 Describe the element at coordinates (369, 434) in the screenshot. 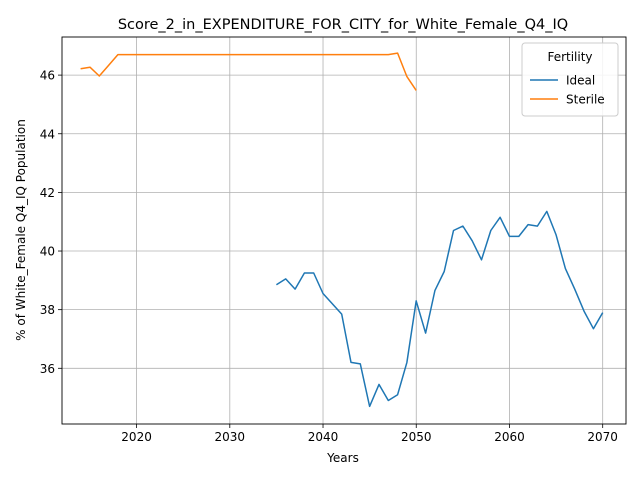

I see `x-axis: 2020 2030 2040 2050 2060 2070` at that location.